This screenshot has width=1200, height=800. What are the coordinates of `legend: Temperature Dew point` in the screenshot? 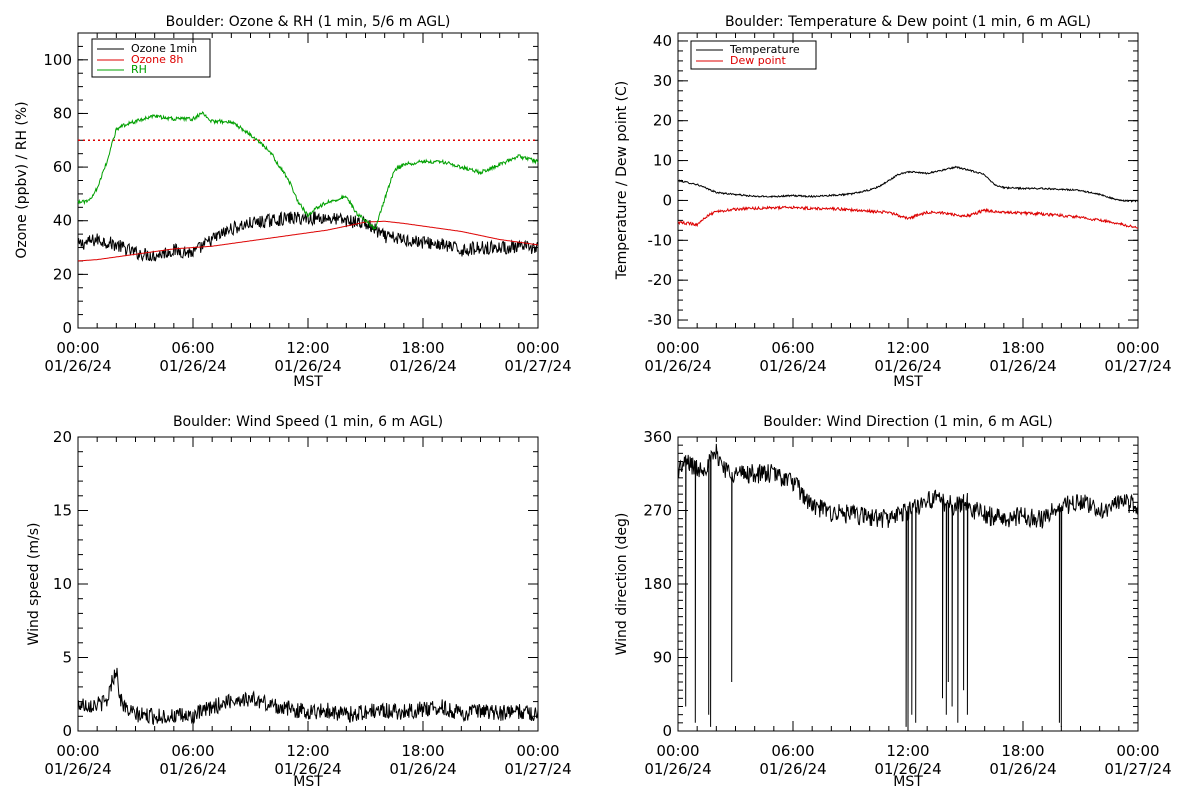 It's located at (753, 55).